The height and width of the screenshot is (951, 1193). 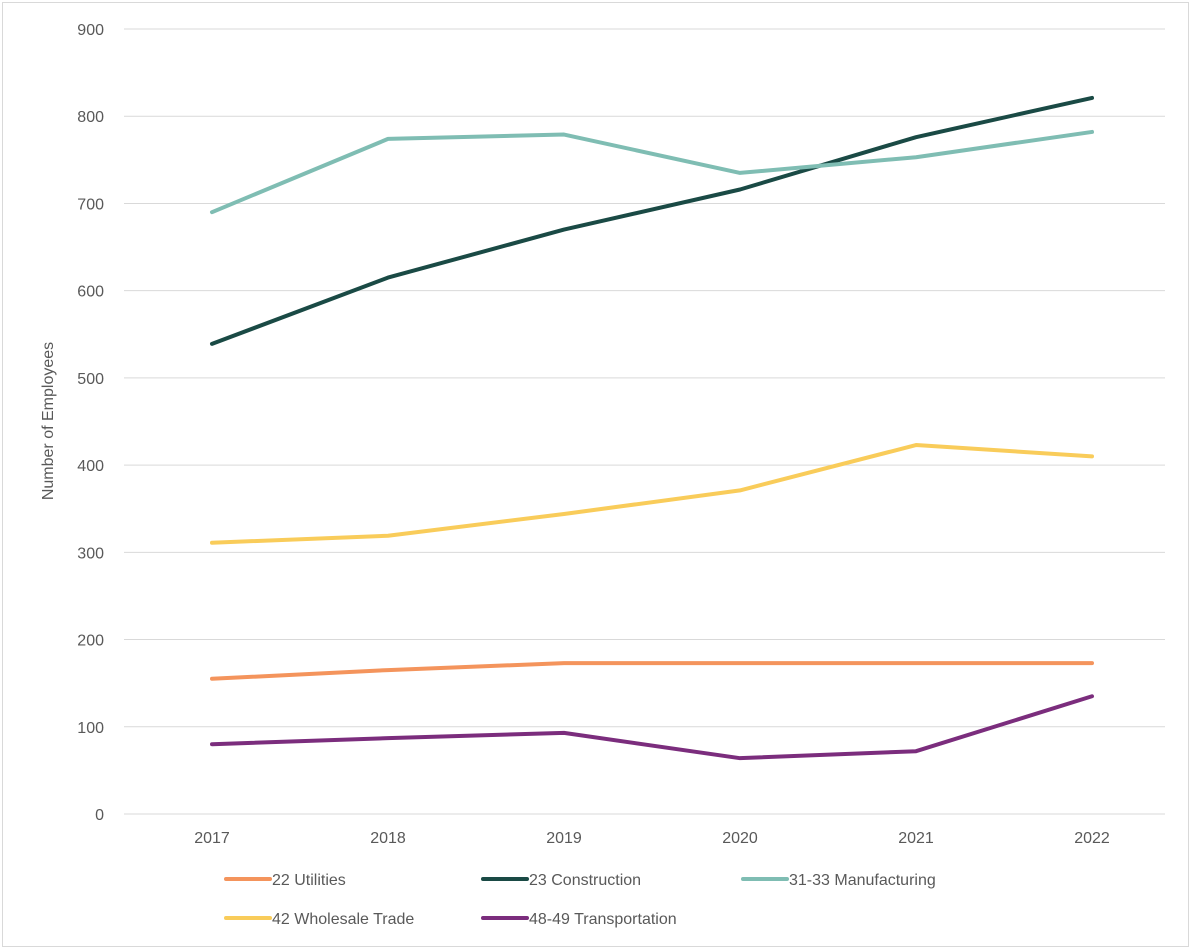 I want to click on x-tick-label: 2019, so click(x=564, y=838).